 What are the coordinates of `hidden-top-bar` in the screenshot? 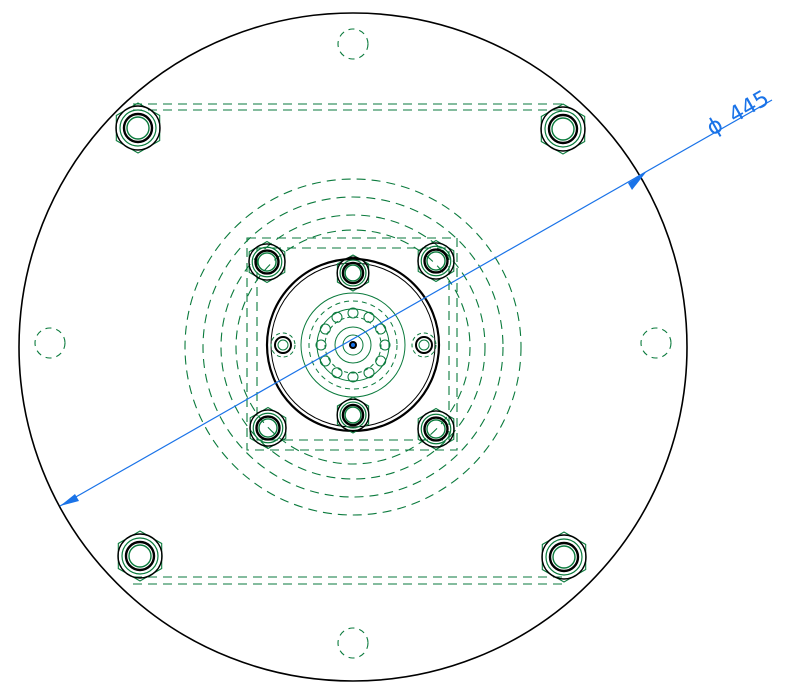 It's located at (349, 107).